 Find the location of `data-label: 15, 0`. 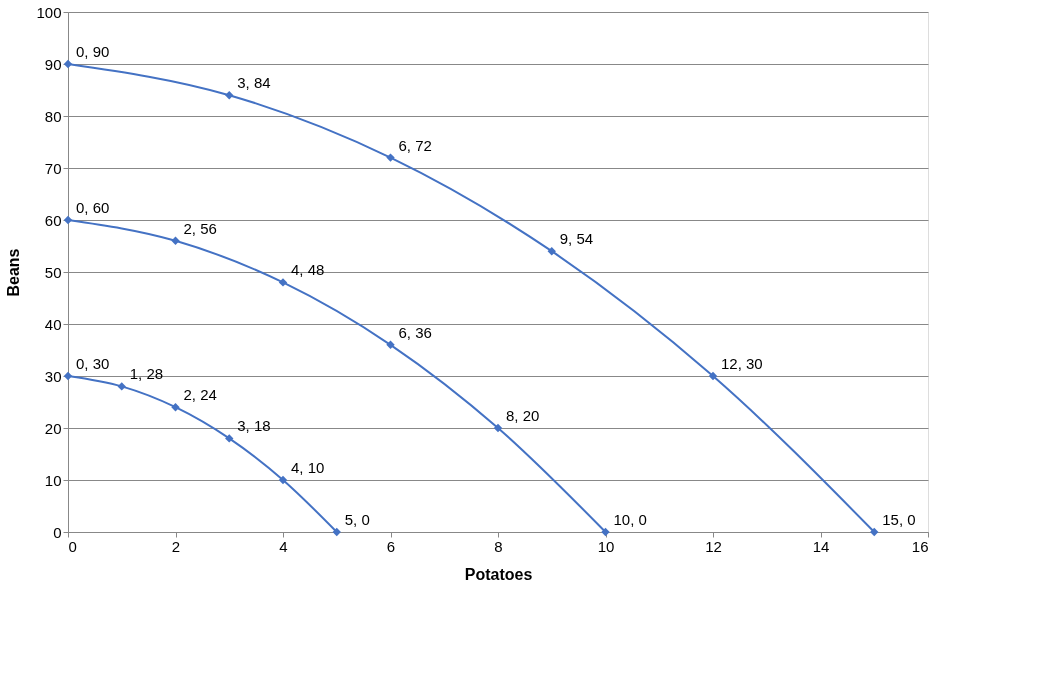

data-label: 15, 0 is located at coordinates (899, 519).